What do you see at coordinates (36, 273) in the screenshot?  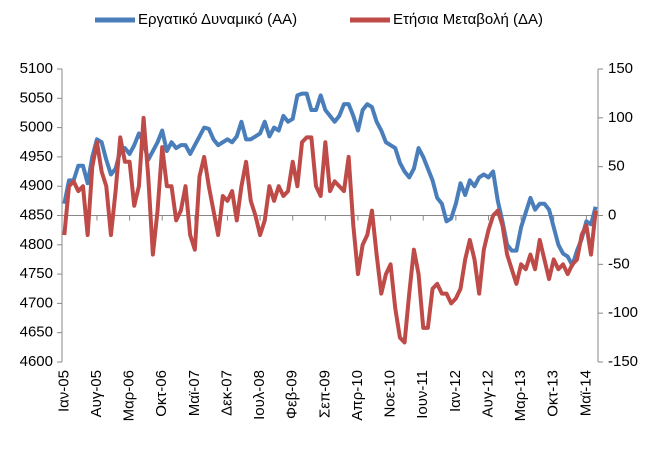 I see `y-tick-label: 4750` at bounding box center [36, 273].